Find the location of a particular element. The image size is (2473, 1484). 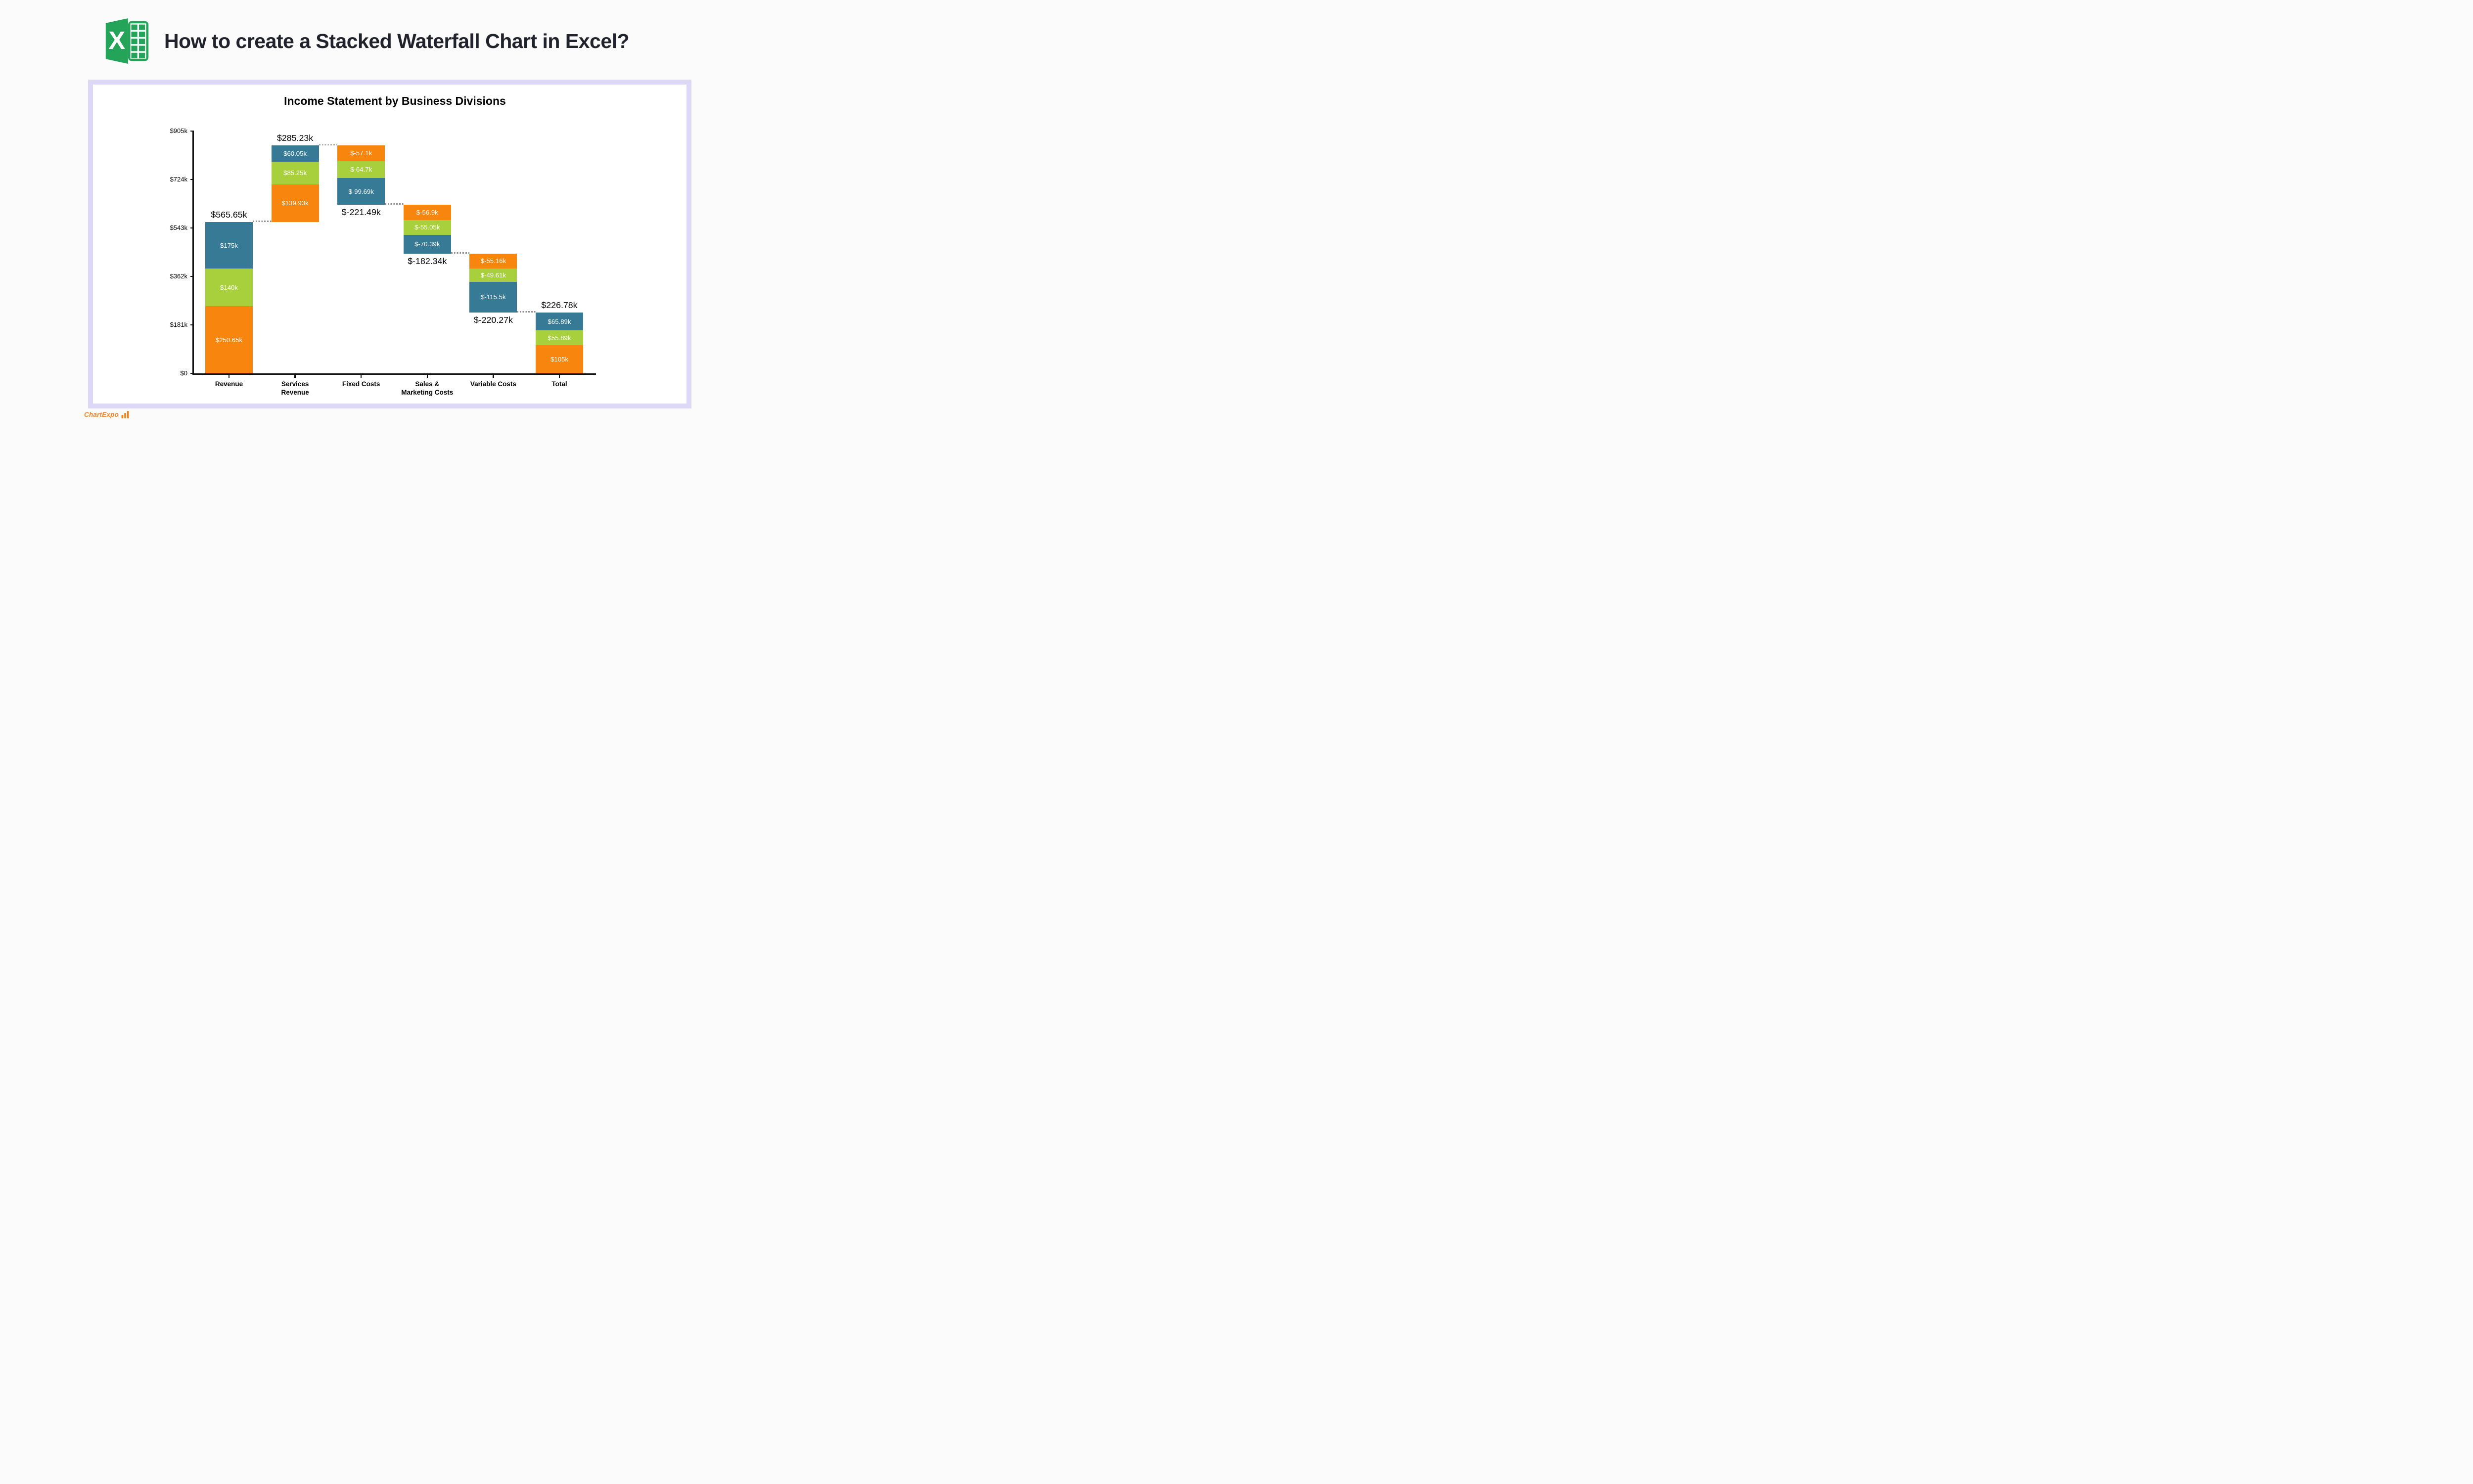

bar-segment-teal: $175k is located at coordinates (229, 245).